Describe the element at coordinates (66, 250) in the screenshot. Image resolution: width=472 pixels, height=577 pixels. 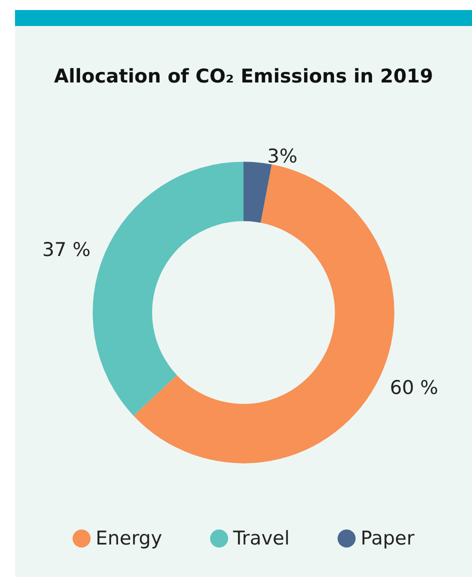
I see `data-label: 37 %` at that location.